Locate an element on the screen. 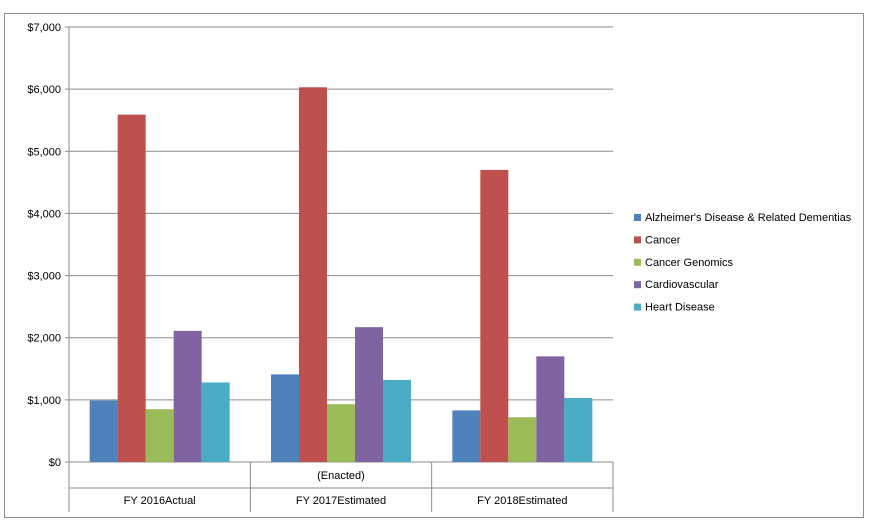 The image size is (877, 531). x-category-label: FY 2018Estimated is located at coordinates (522, 501).